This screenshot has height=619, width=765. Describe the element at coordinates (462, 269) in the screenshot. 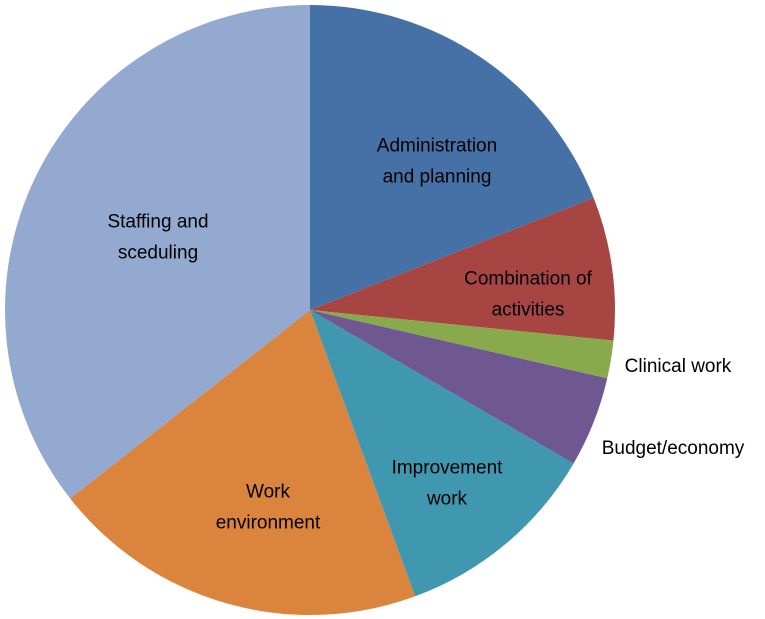

I see `slice-combination-of-activities` at that location.